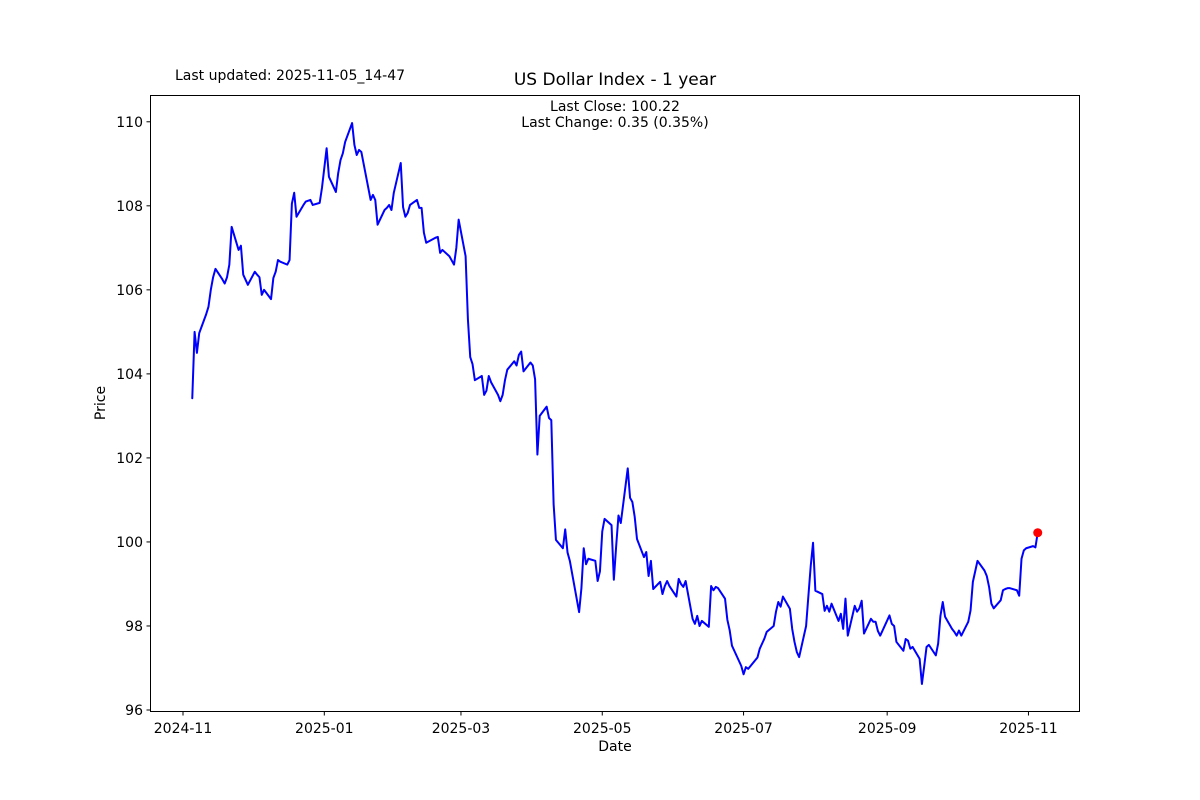 The height and width of the screenshot is (800, 1200). What do you see at coordinates (129, 543) in the screenshot?
I see `y-tick-label: 100` at bounding box center [129, 543].